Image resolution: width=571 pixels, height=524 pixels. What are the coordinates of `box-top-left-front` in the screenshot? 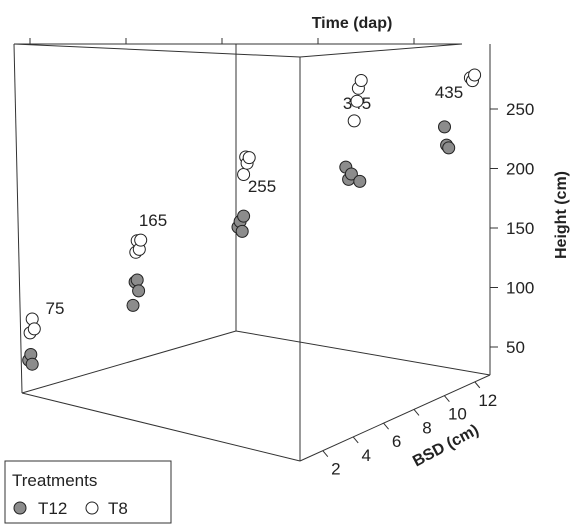 It's located at (157, 50).